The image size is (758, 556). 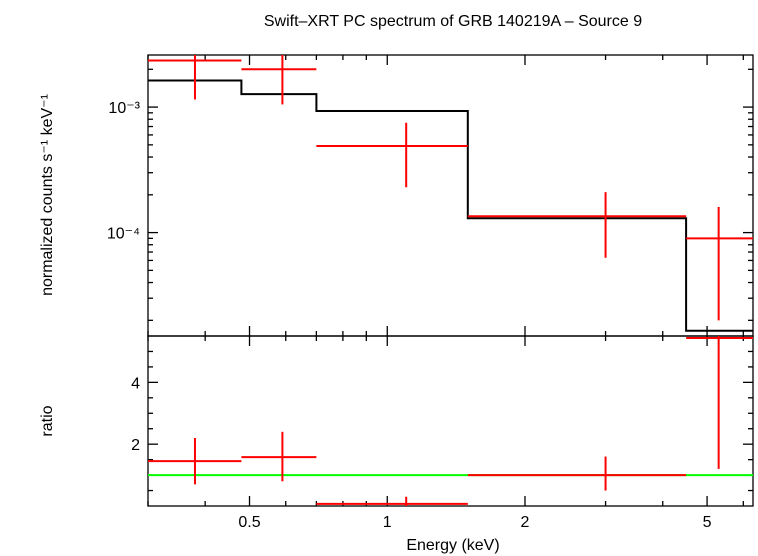 What do you see at coordinates (123, 234) in the screenshot?
I see `spectrum-y-tick-label: 10⁻⁴` at bounding box center [123, 234].